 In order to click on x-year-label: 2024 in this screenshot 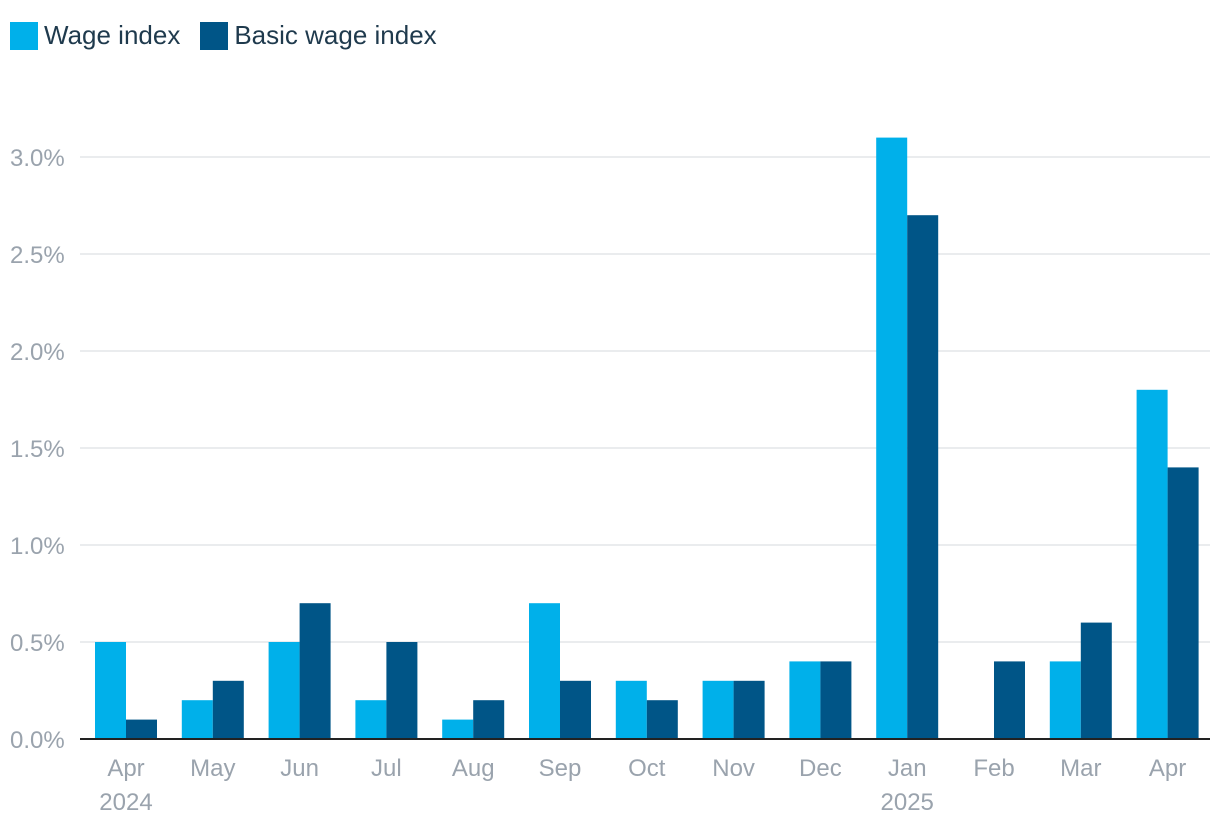, I will do `click(125, 802)`.